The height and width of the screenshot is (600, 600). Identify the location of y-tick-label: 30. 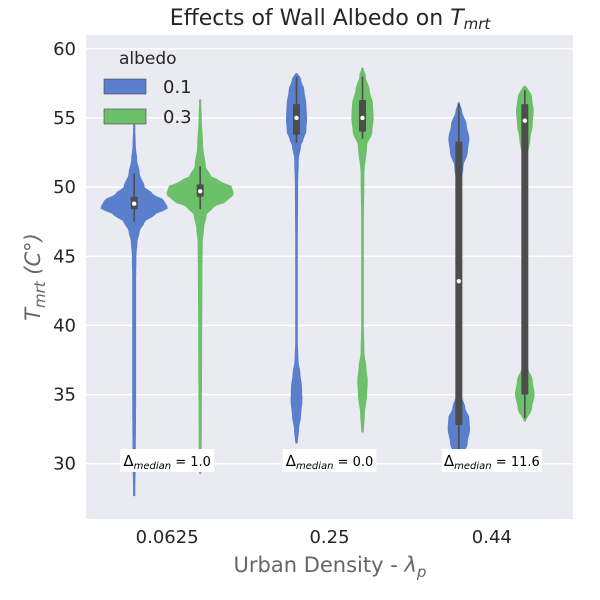
(64, 464).